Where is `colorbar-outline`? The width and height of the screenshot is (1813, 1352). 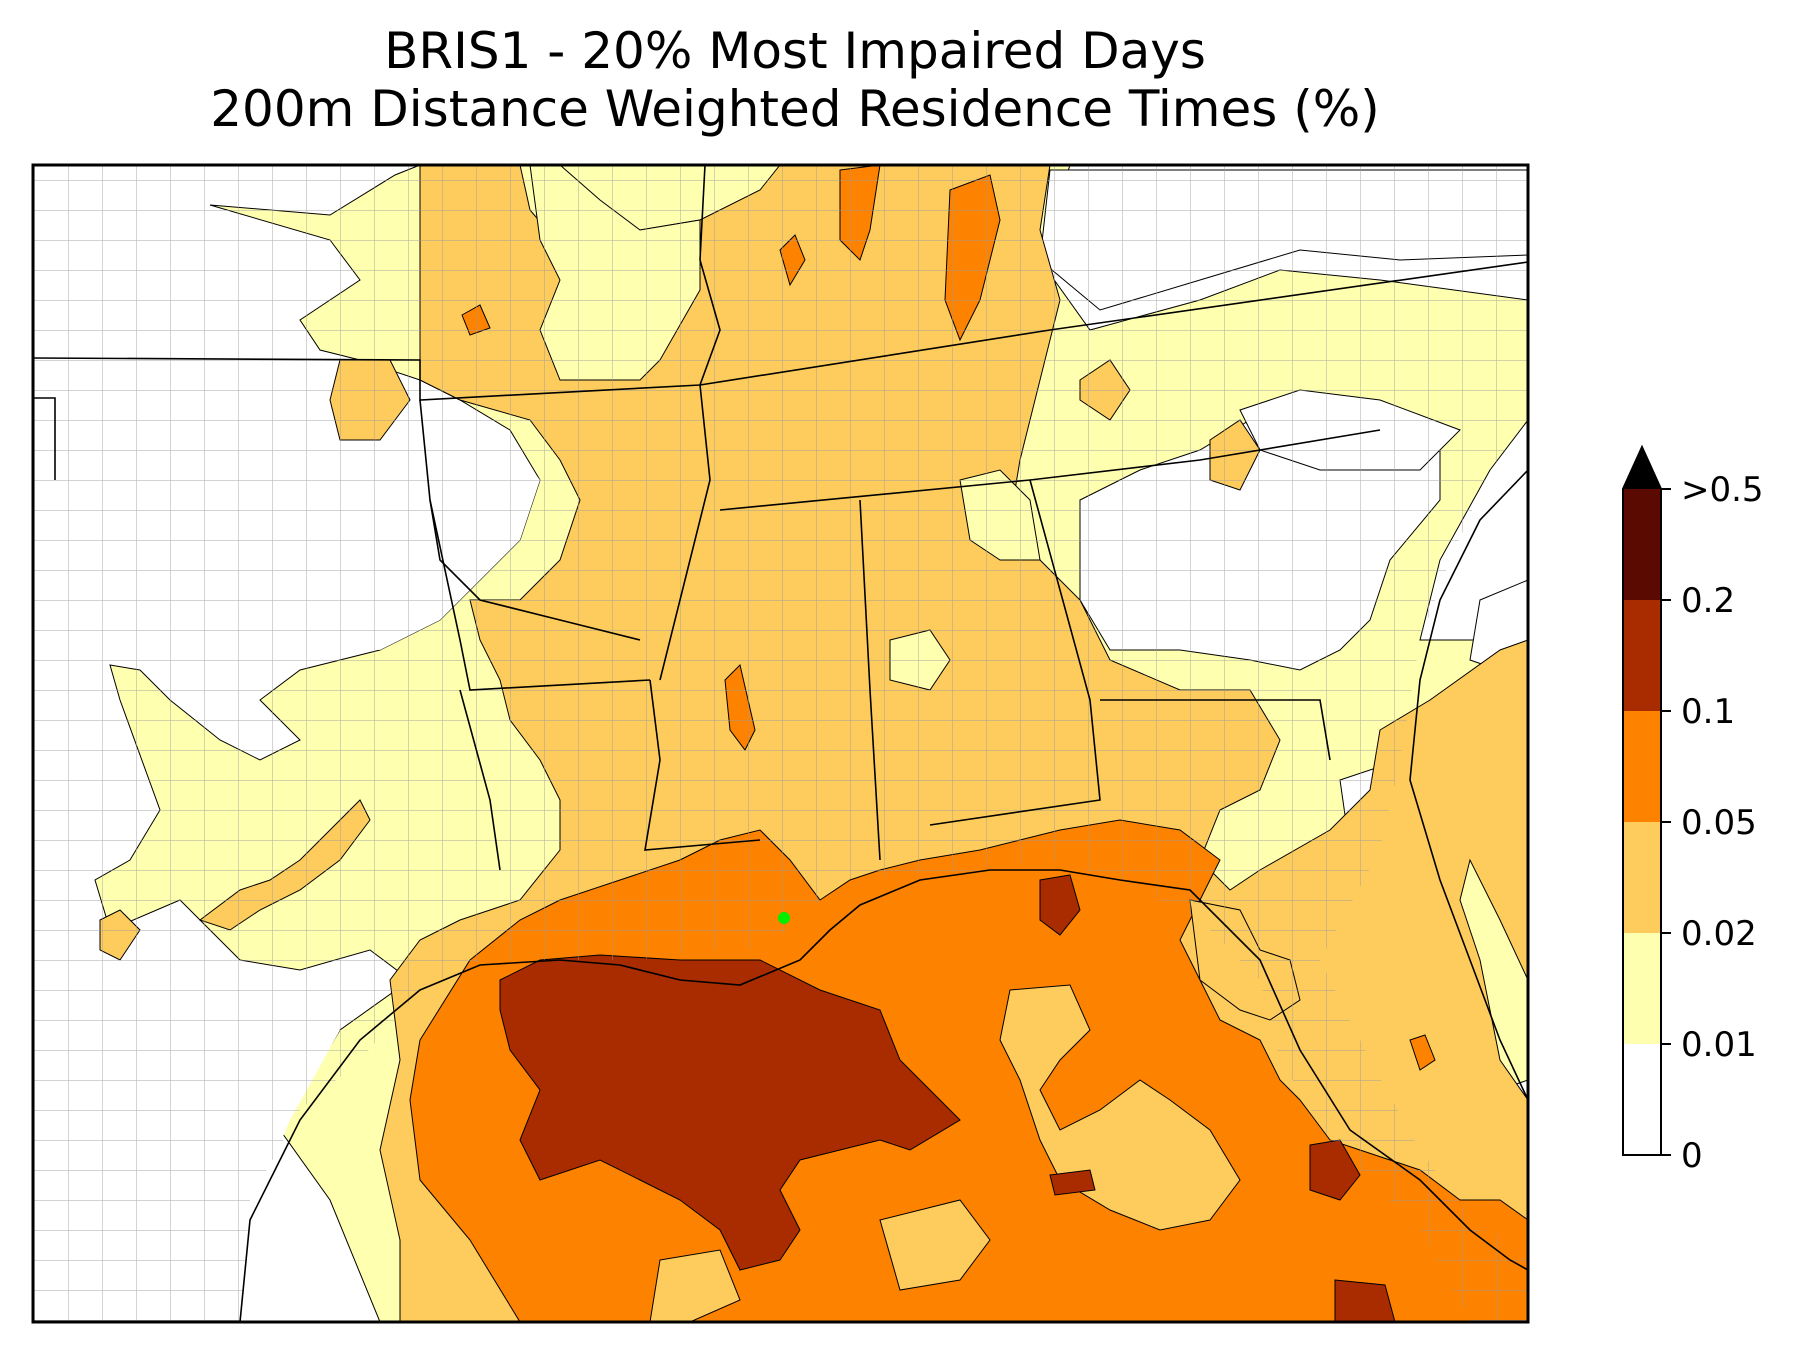
colorbar-outline is located at coordinates (1642, 800).